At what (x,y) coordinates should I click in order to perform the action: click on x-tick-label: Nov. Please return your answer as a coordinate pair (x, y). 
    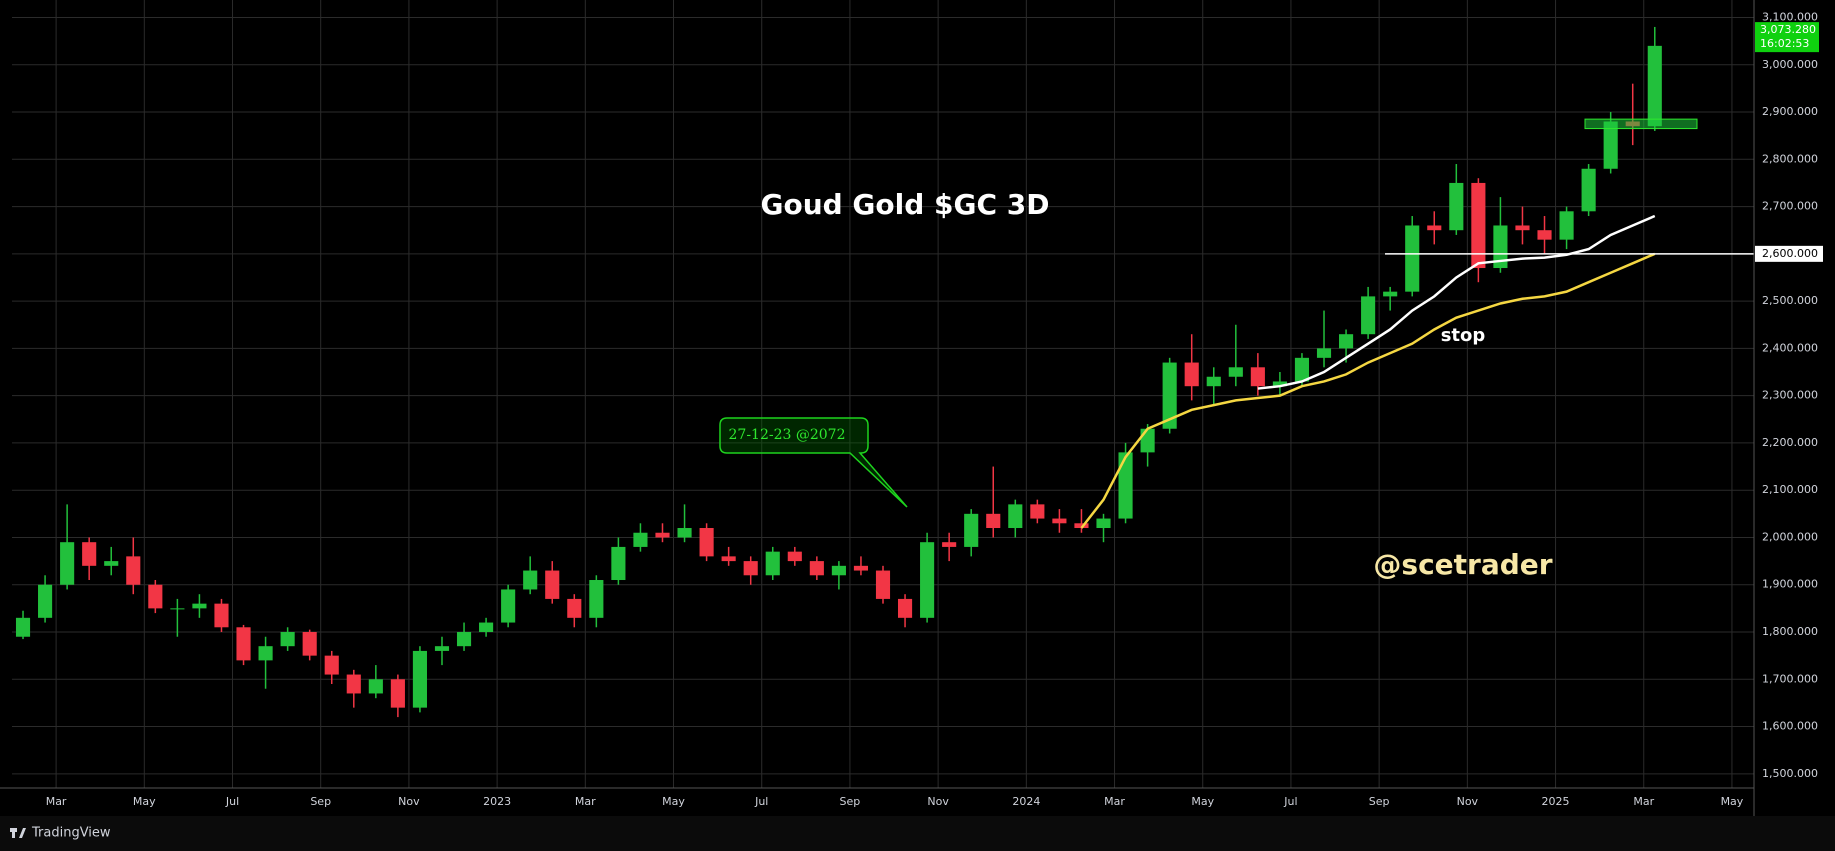
    Looking at the image, I should click on (1468, 801).